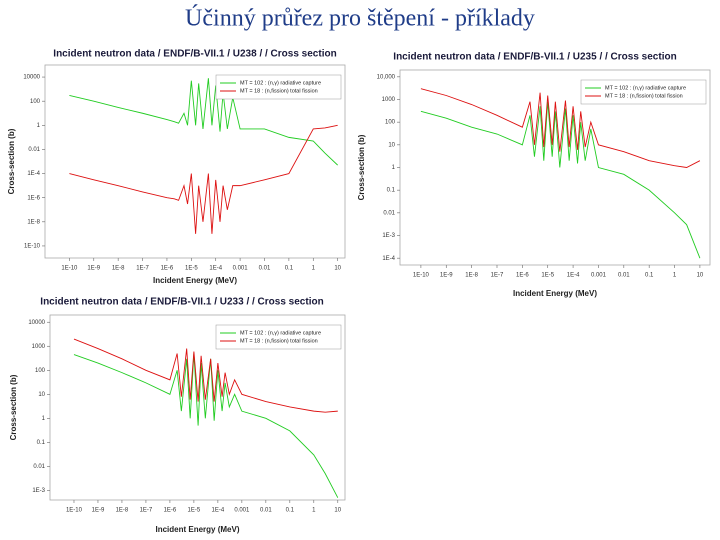 Image resolution: width=720 pixels, height=540 pixels. What do you see at coordinates (32, 247) in the screenshot?
I see `y-tick-label: 1E-10` at bounding box center [32, 247].